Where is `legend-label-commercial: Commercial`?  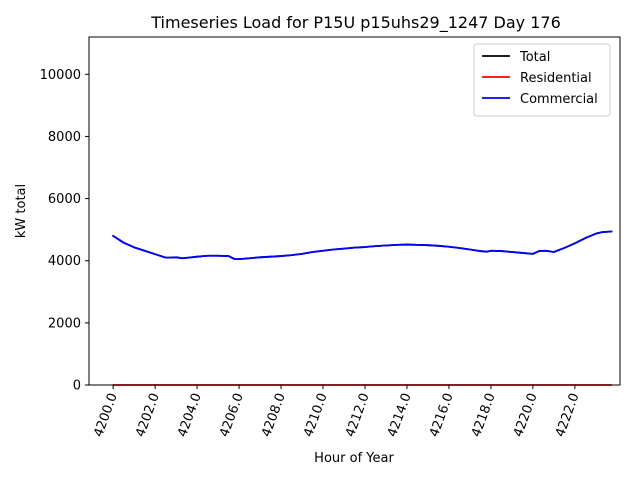 legend-label-commercial: Commercial is located at coordinates (559, 99).